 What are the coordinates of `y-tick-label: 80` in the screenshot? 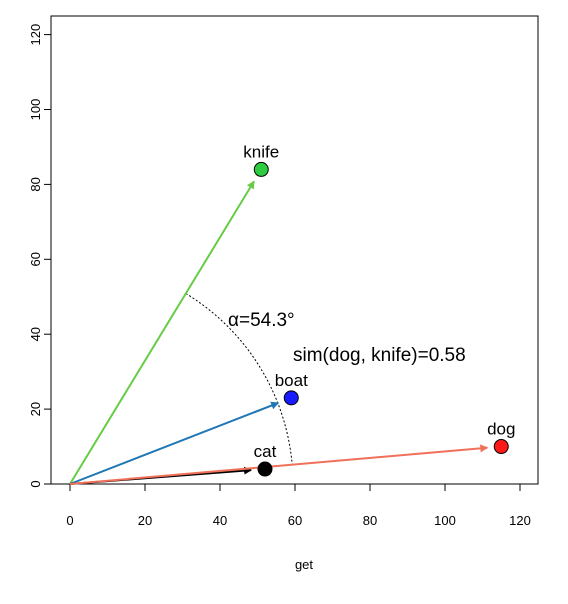 It's located at (35, 184).